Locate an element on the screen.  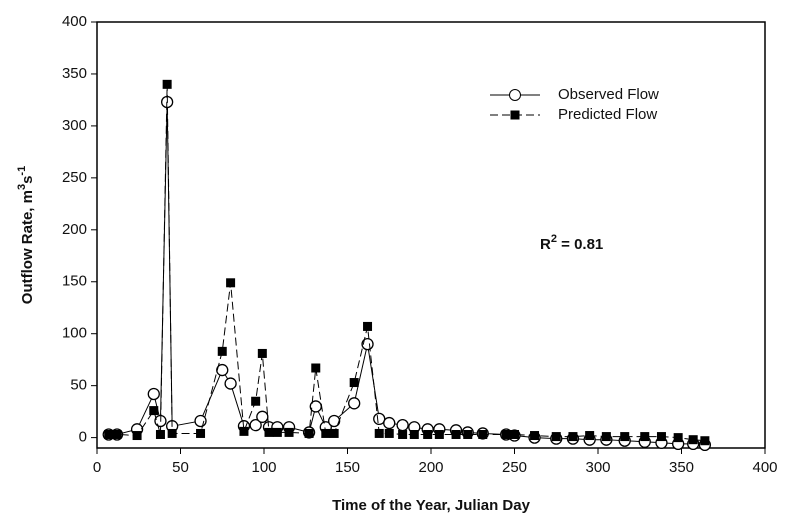
x-tick-label: 350 is located at coordinates (681, 467).